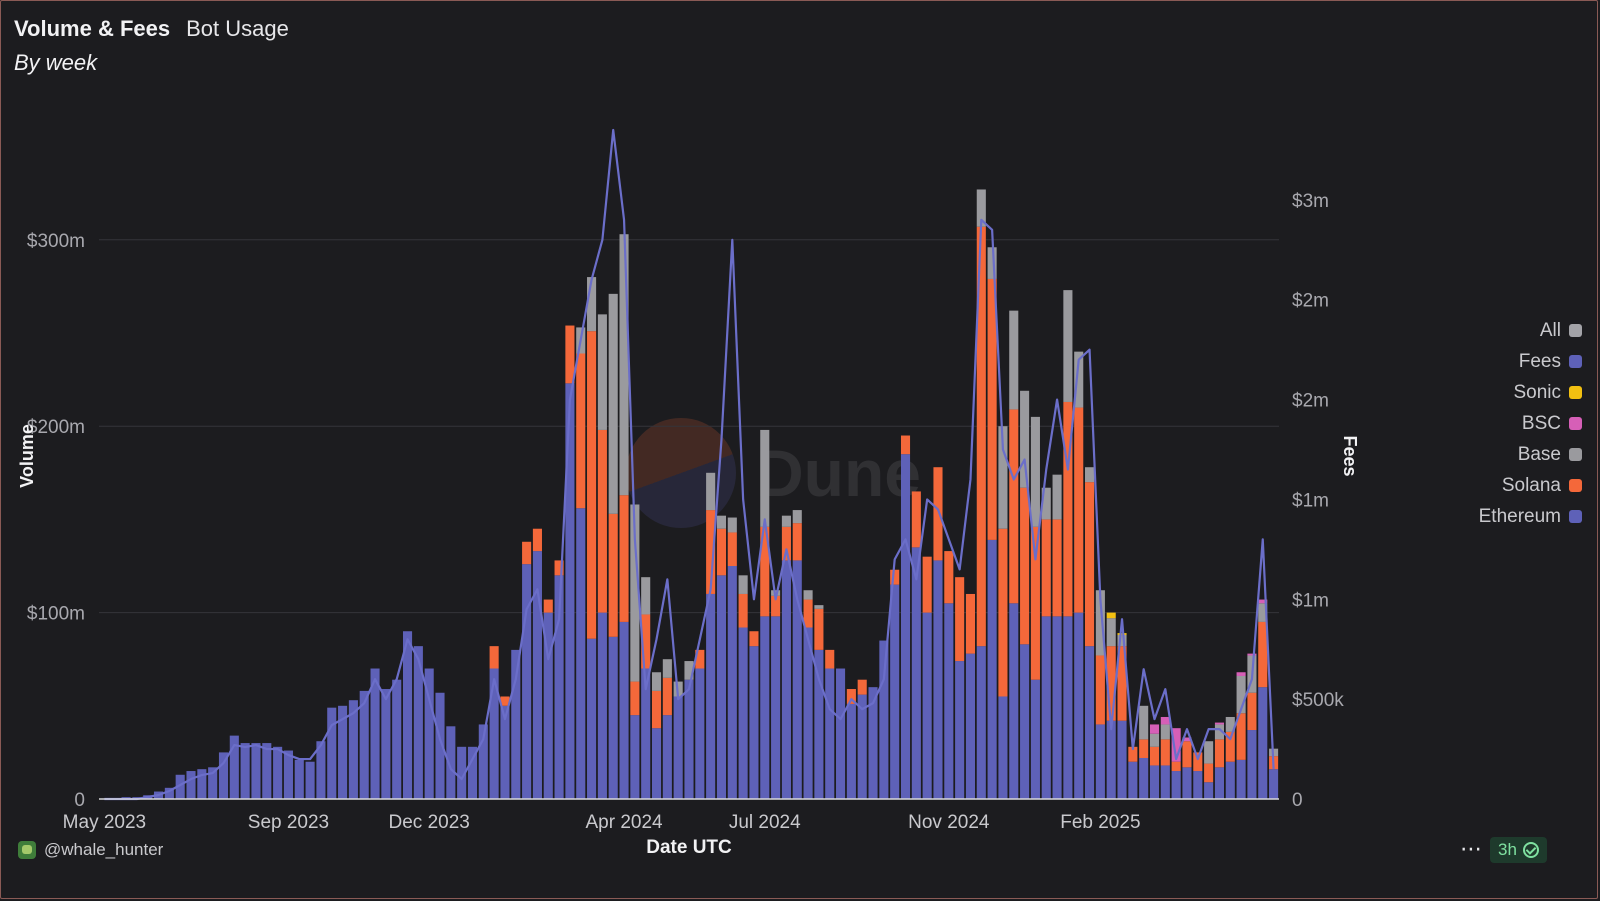  I want to click on more-options-button: ⋯, so click(1471, 848).